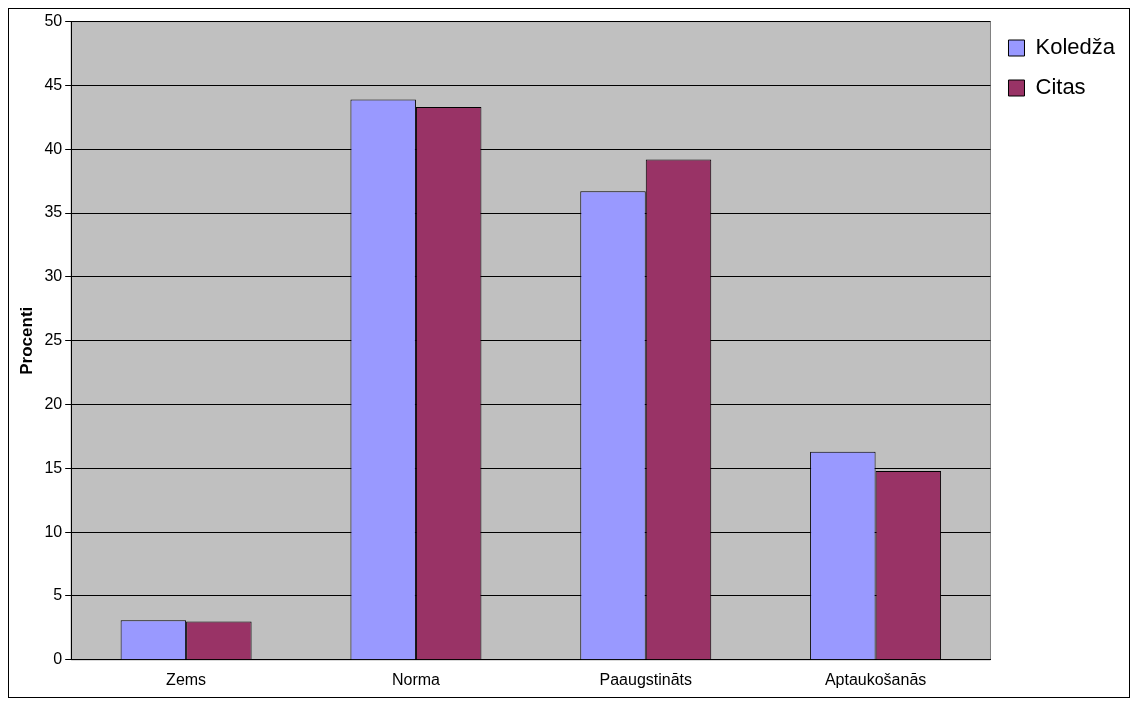 This screenshot has height=707, width=1139. Describe the element at coordinates (53, 212) in the screenshot. I see `y-tick-label: 35` at that location.